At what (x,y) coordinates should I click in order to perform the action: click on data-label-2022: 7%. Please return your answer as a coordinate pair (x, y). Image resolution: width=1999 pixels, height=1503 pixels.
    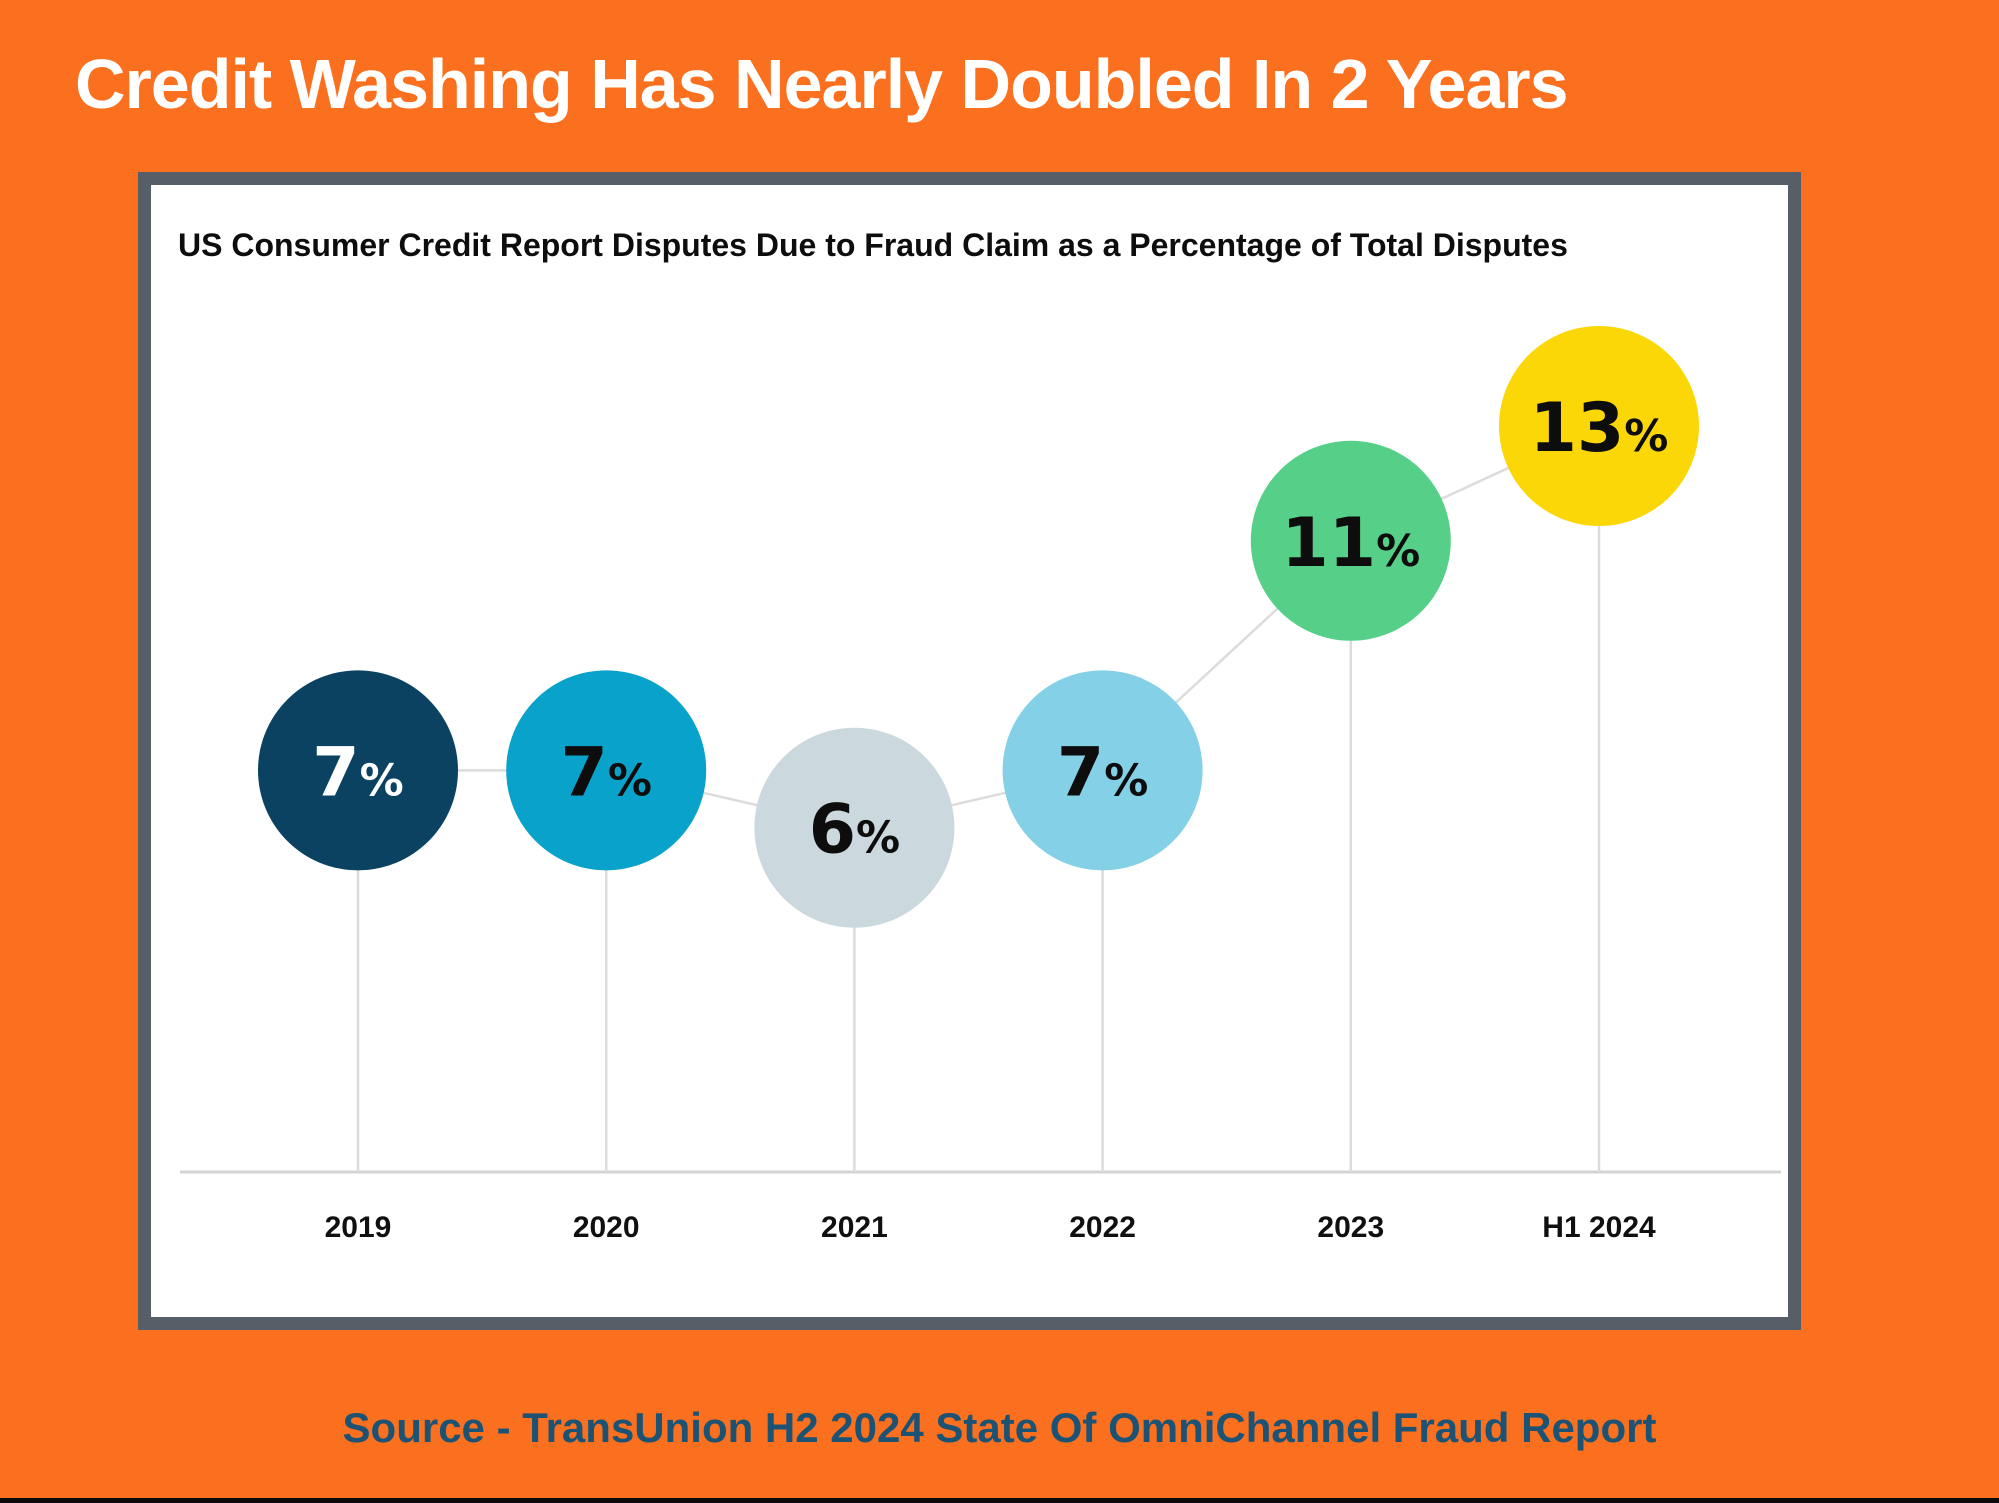
    Looking at the image, I should click on (1102, 772).